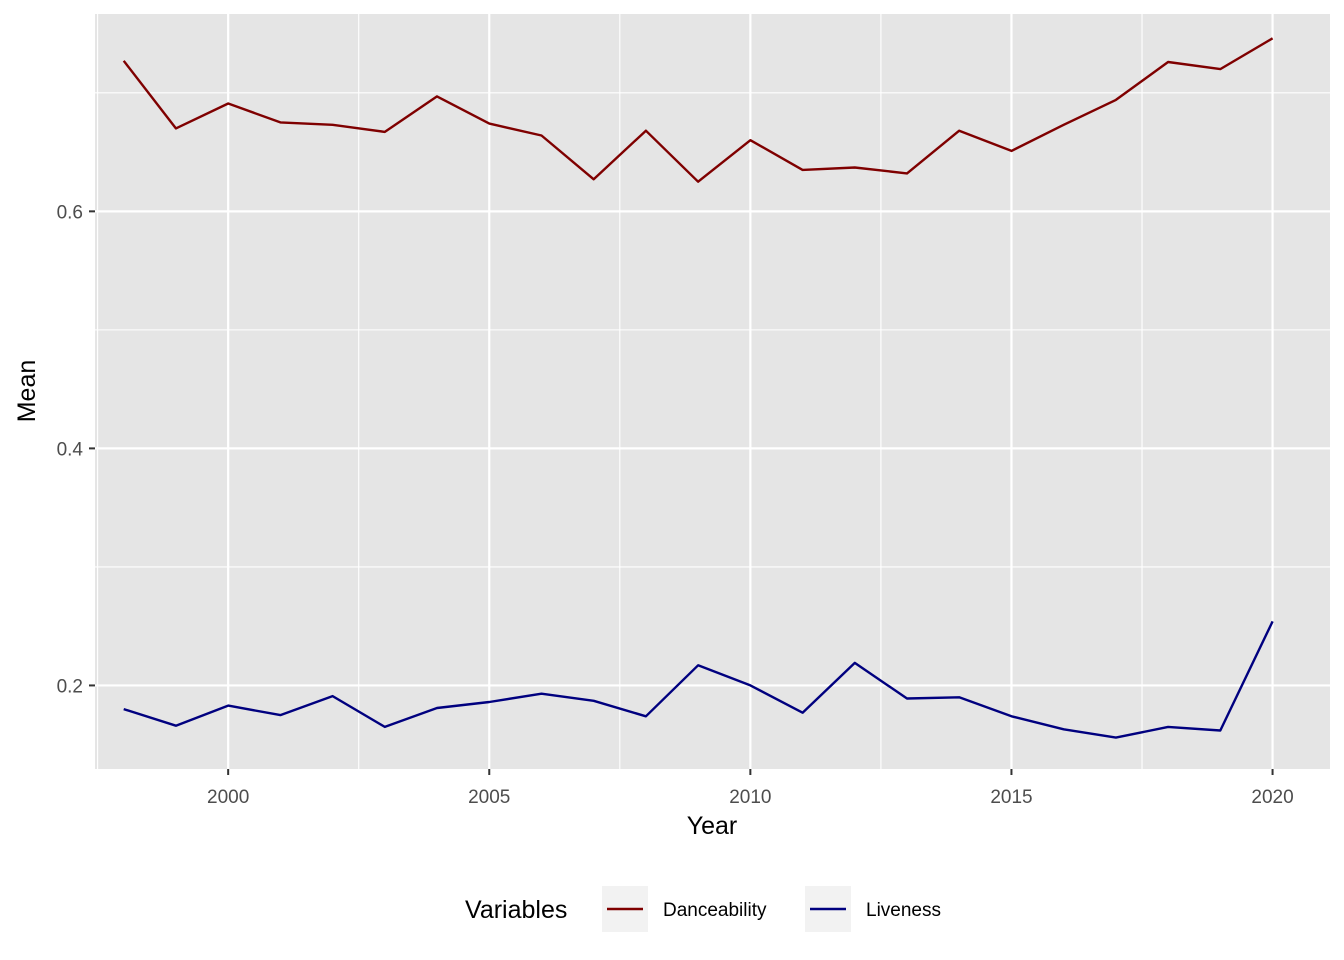 Image resolution: width=1344 pixels, height=960 pixels. What do you see at coordinates (228, 797) in the screenshot?
I see `x-tick-label: 2000` at bounding box center [228, 797].